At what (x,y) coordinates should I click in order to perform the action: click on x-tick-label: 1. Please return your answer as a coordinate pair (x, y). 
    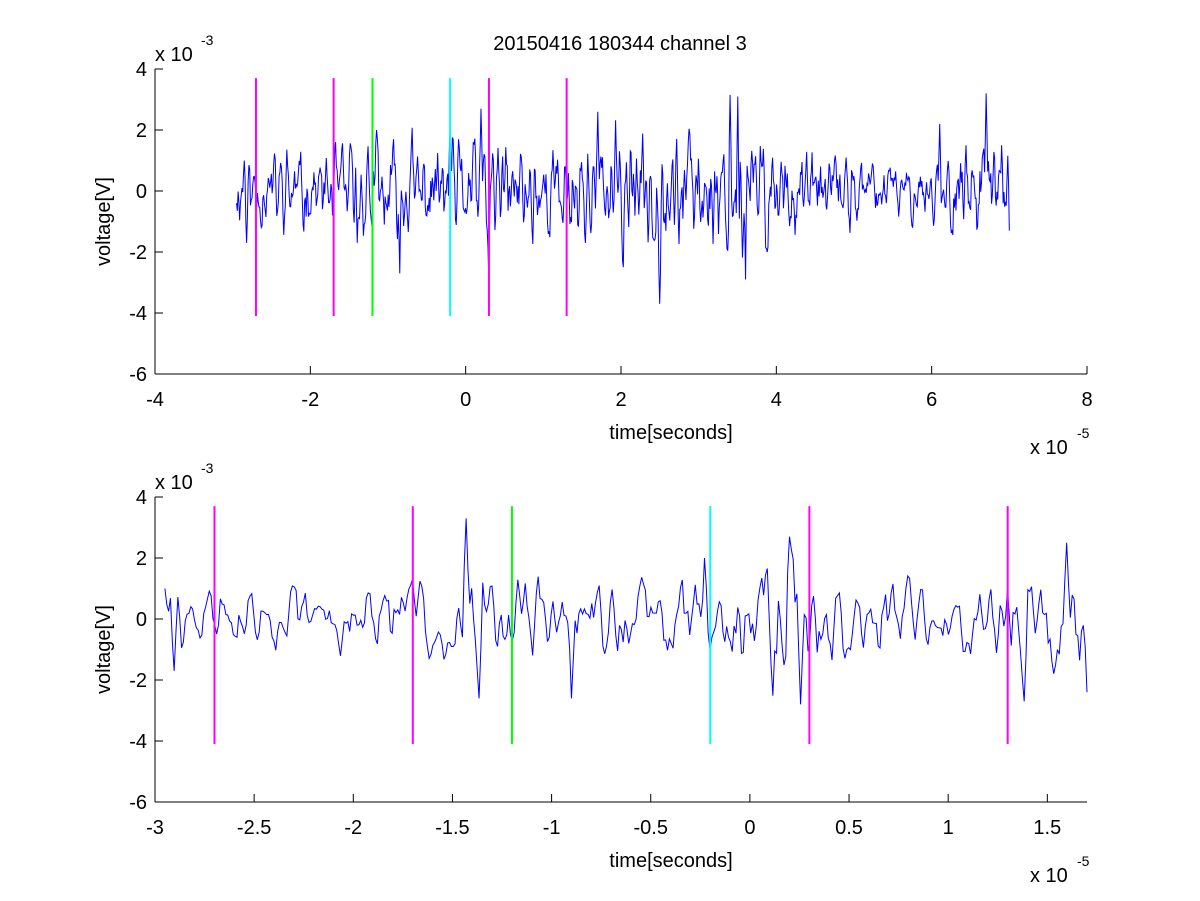
    Looking at the image, I should click on (948, 828).